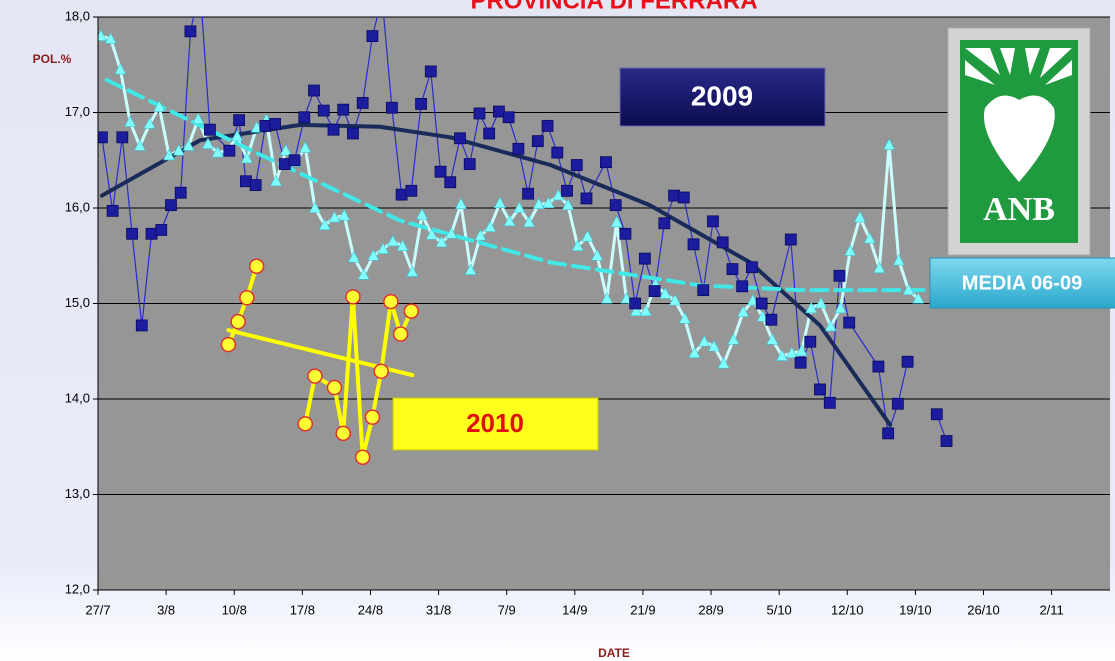  What do you see at coordinates (234, 609) in the screenshot?
I see `x-tick-label: 10/8` at bounding box center [234, 609].